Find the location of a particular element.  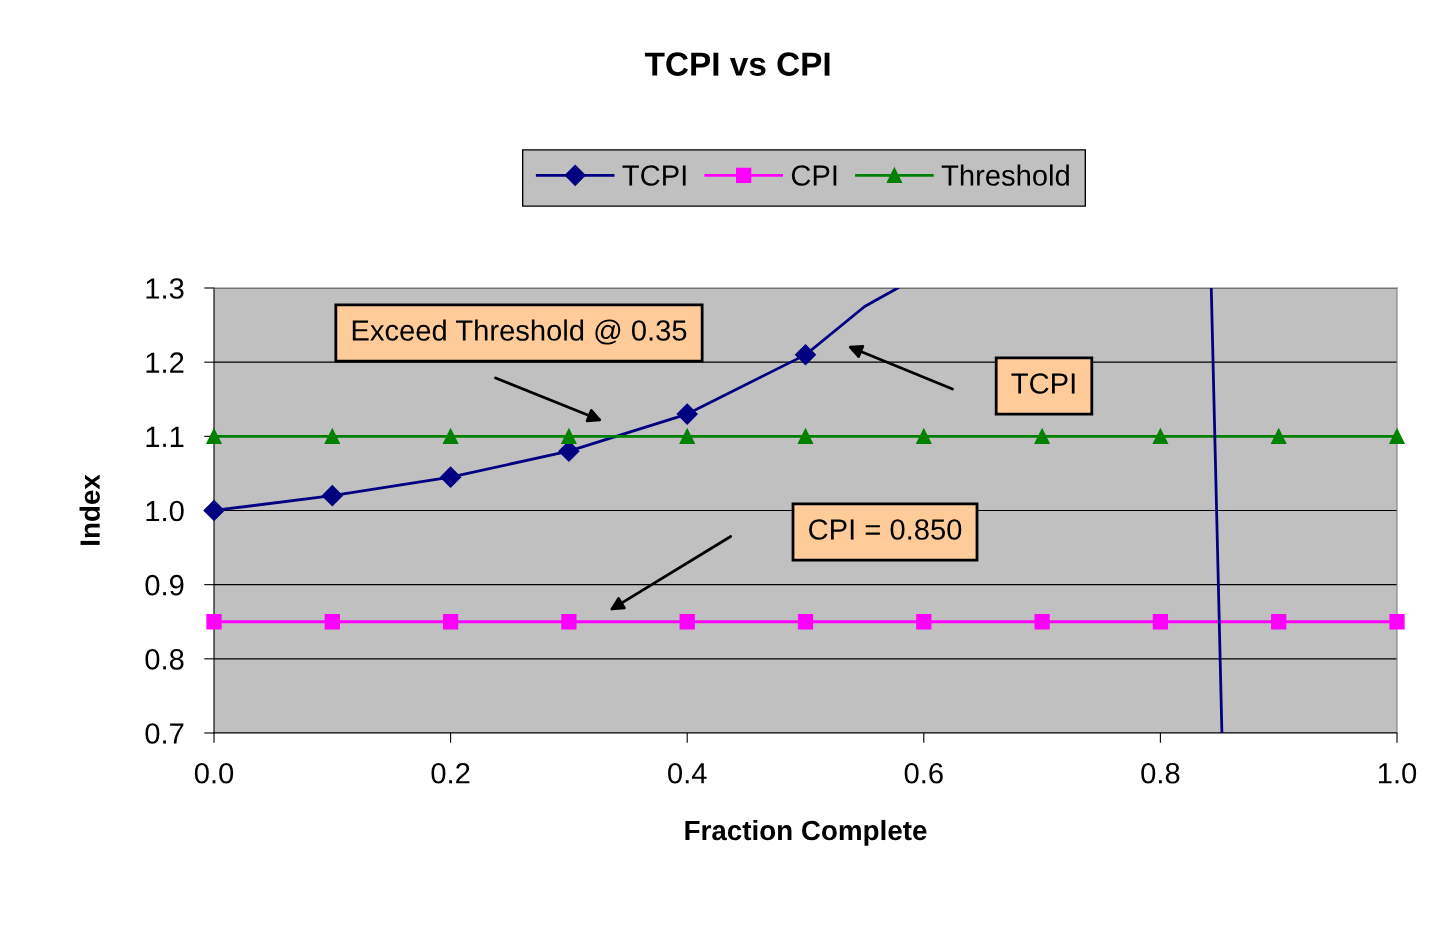

annotation: Exceed Threshold @ 0.35 is located at coordinates (519, 332).